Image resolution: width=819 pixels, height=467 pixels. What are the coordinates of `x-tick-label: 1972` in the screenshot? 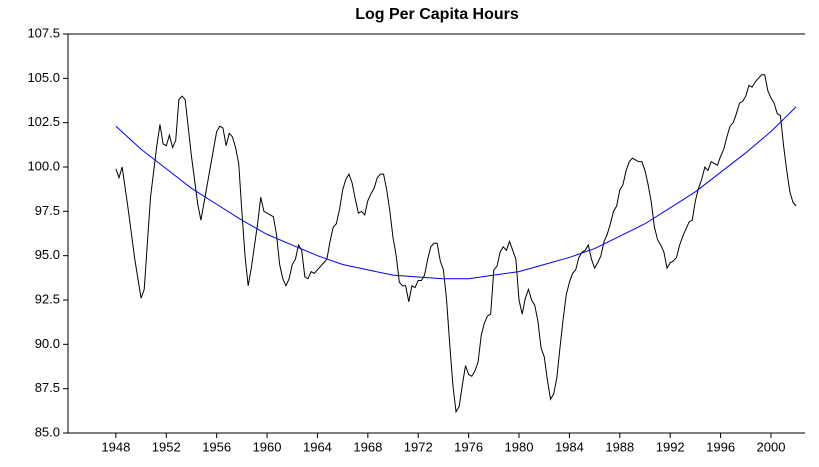 It's located at (418, 446).